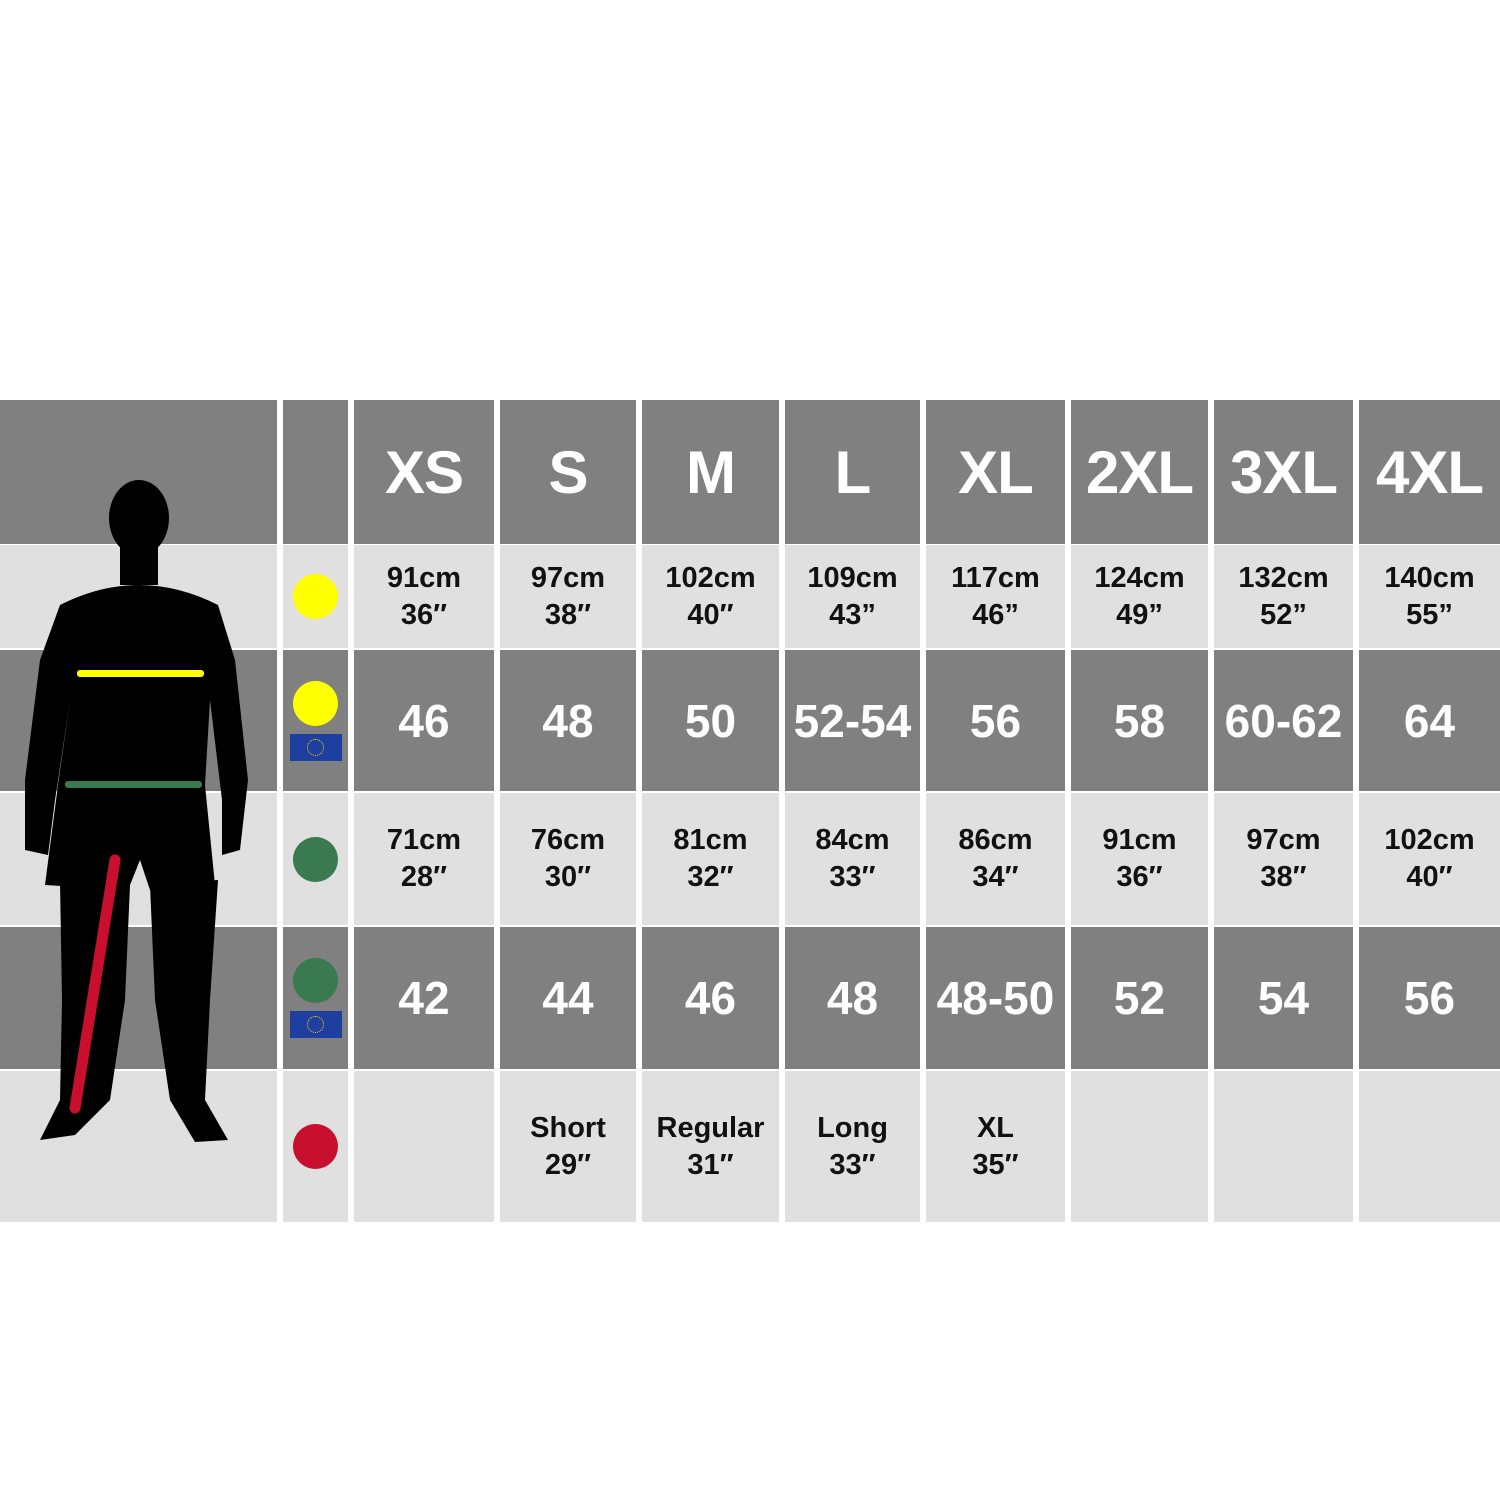 This screenshot has height=1500, width=1500. I want to click on measurement-value: 84cm, so click(852, 840).